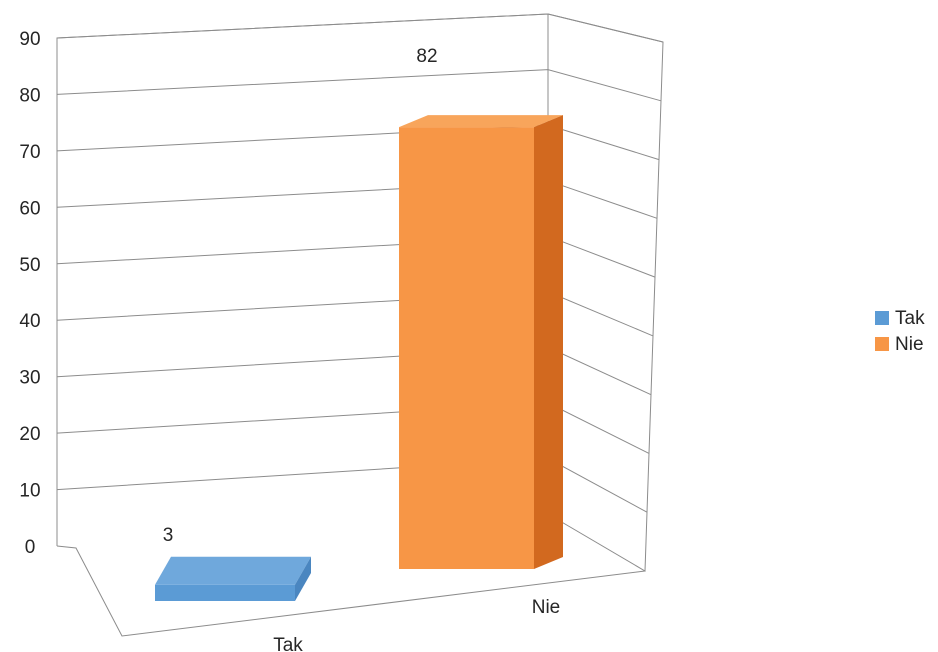 This screenshot has width=938, height=652. I want to click on floor-frame, so click(351, 591).